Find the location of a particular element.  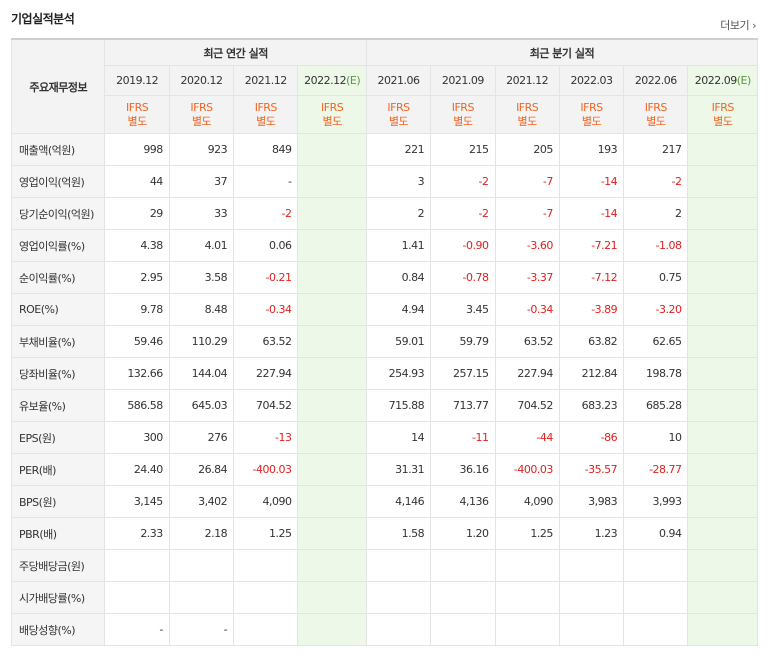

table-row: 주당배당금(원) is located at coordinates (384, 565).